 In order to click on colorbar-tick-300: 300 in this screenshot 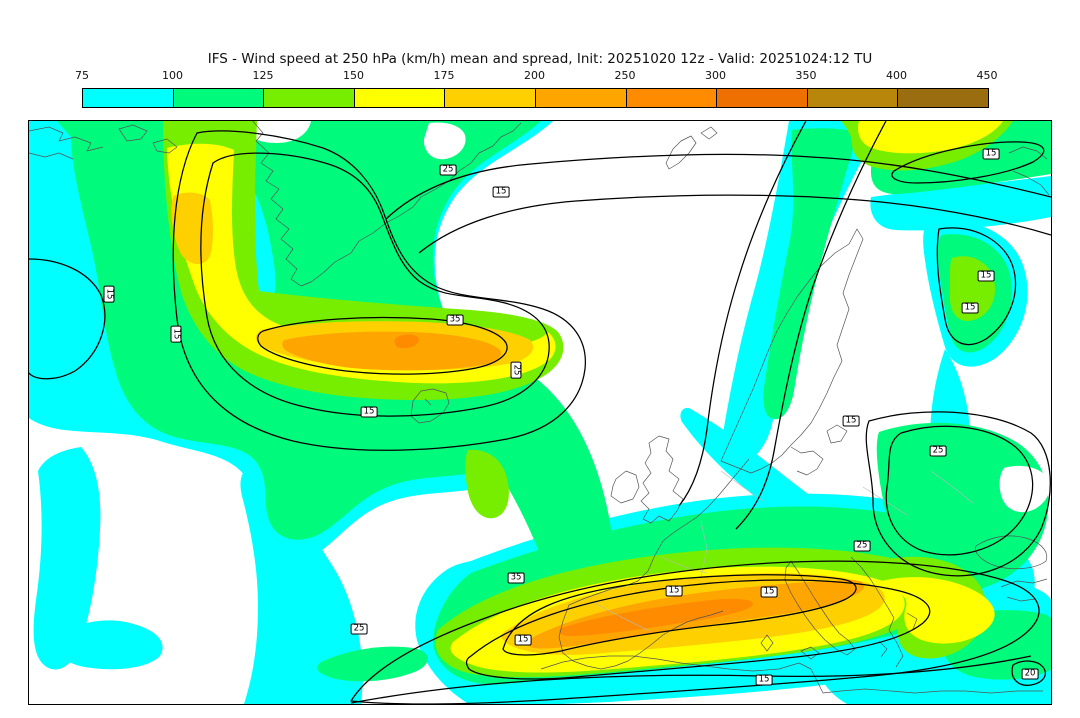, I will do `click(715, 75)`.